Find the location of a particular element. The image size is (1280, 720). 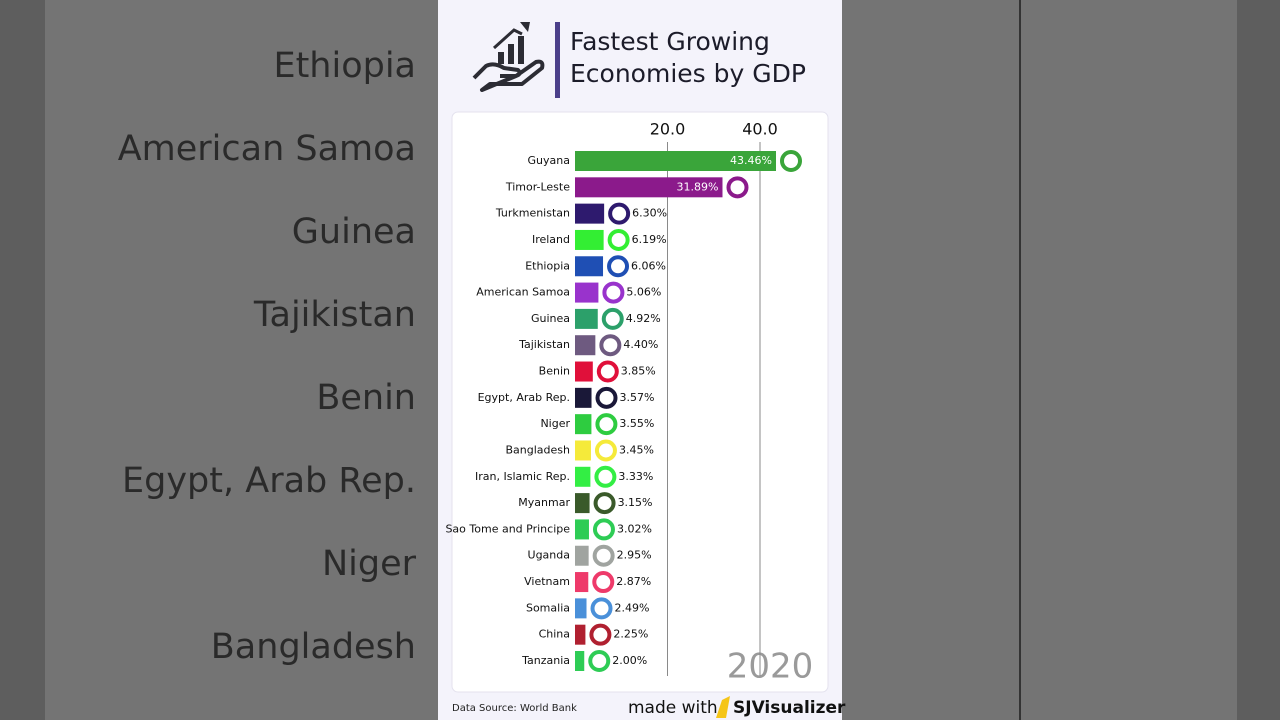

category-label: American Samoa is located at coordinates (523, 292).